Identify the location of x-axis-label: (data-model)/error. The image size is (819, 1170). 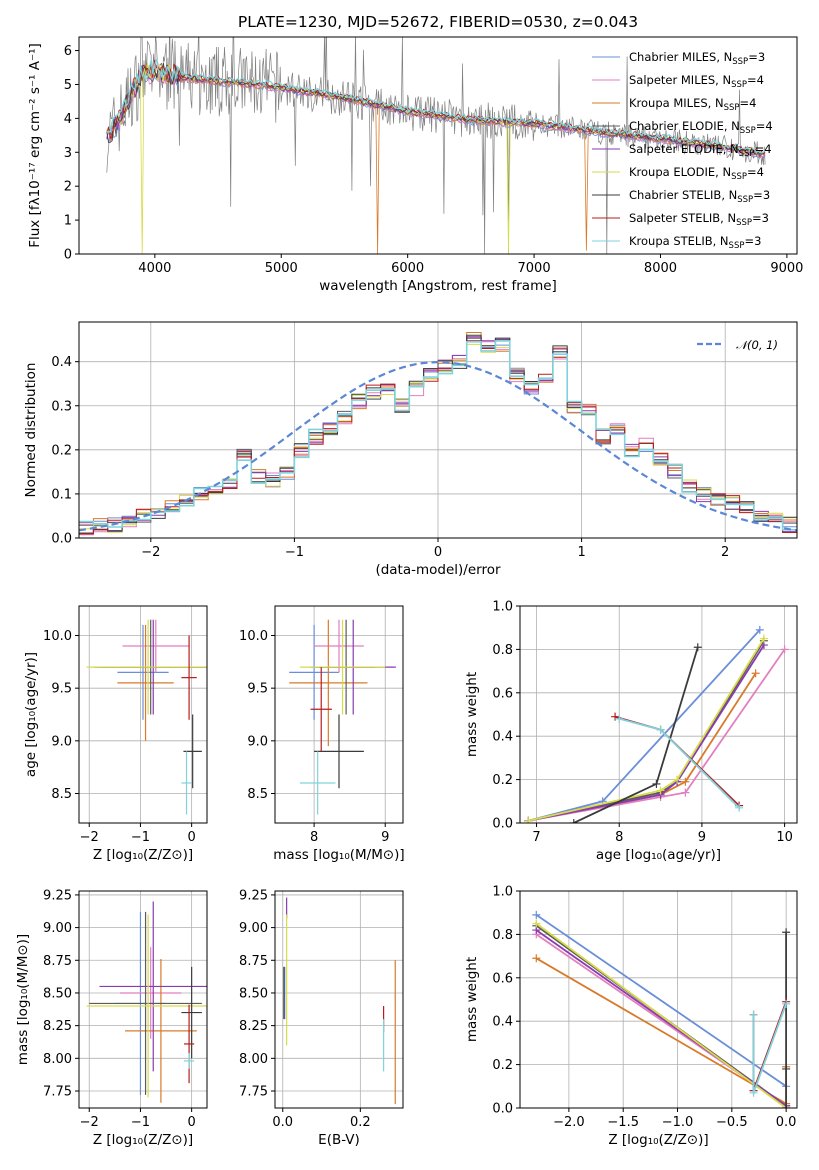
(438, 570).